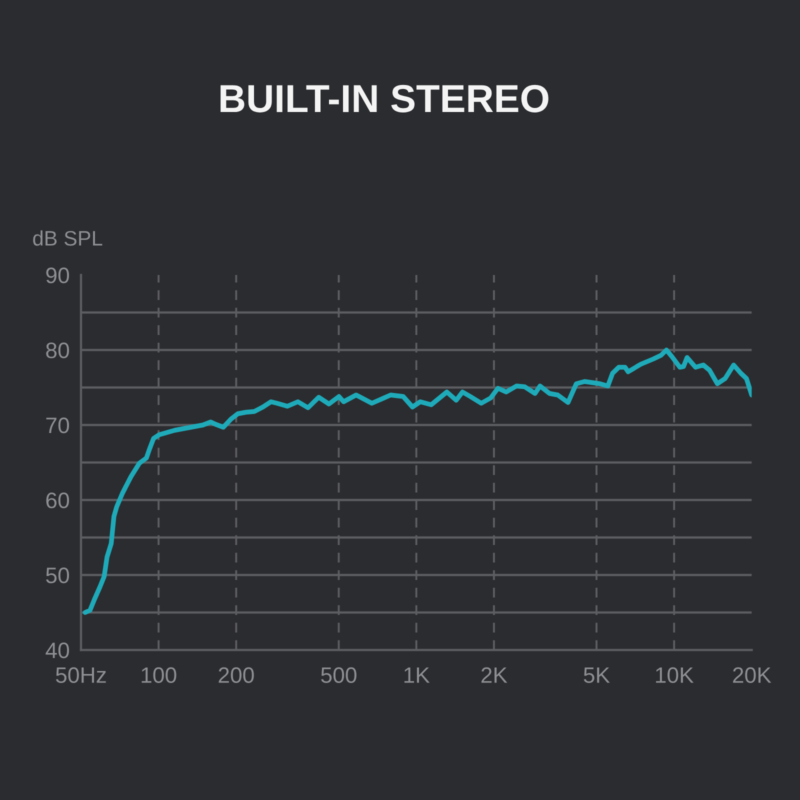 The image size is (800, 800). Describe the element at coordinates (58, 276) in the screenshot. I see `y-tick-label: 90` at that location.